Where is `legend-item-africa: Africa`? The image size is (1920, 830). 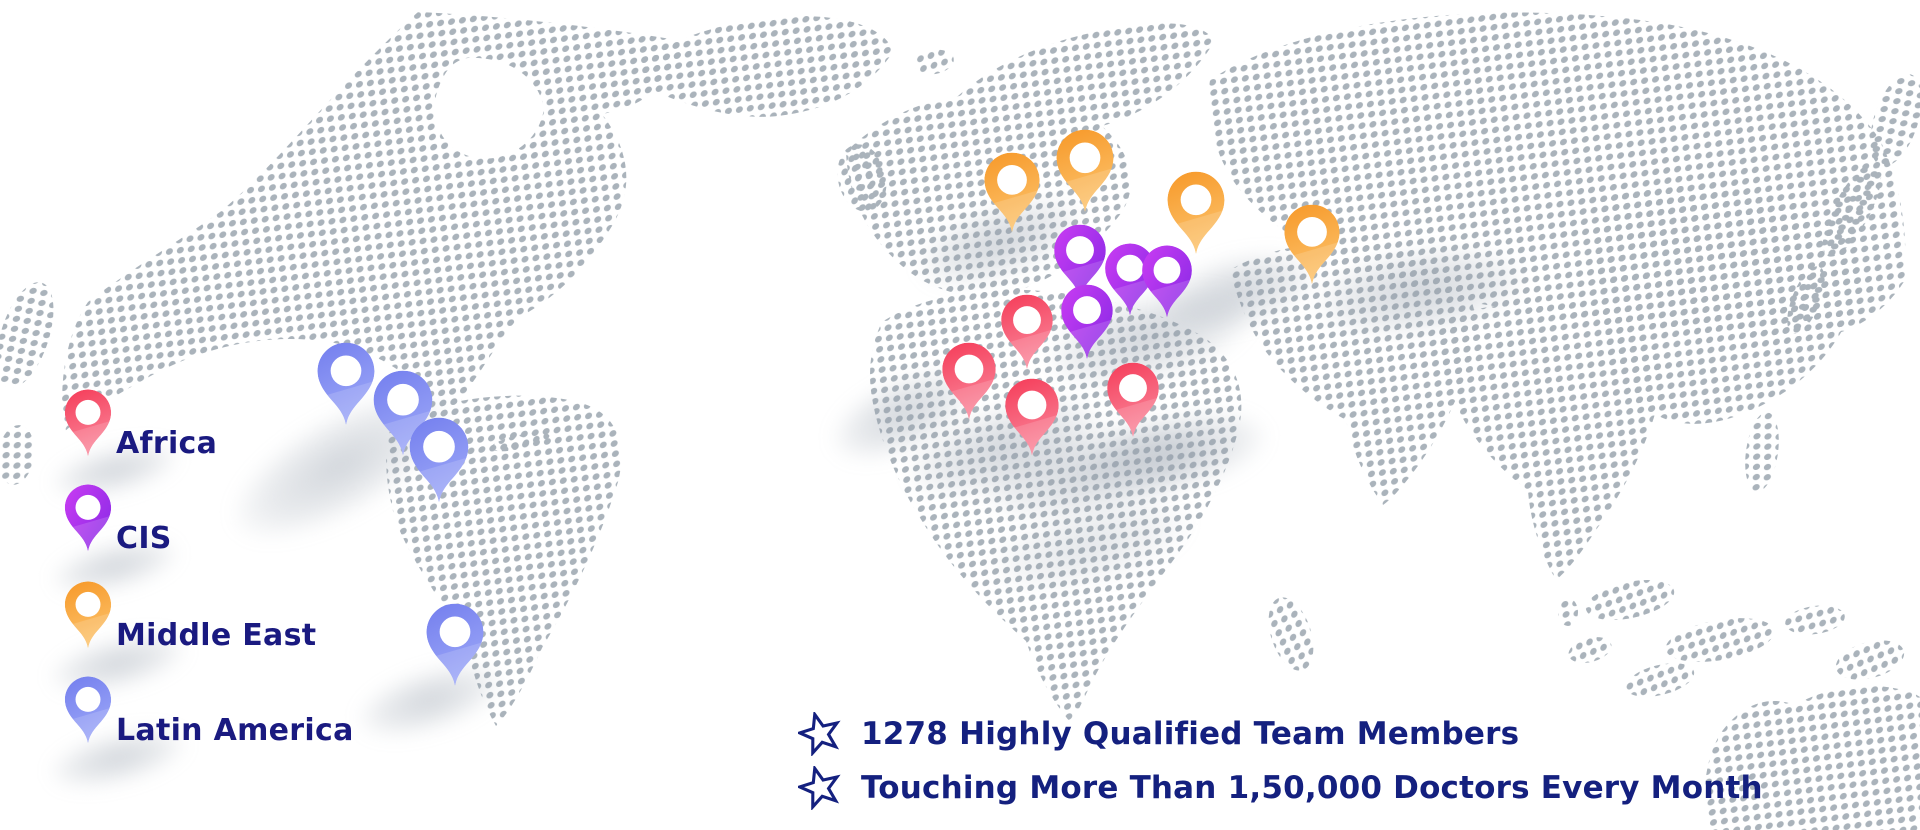 legend-item-africa: Africa is located at coordinates (232, 426).